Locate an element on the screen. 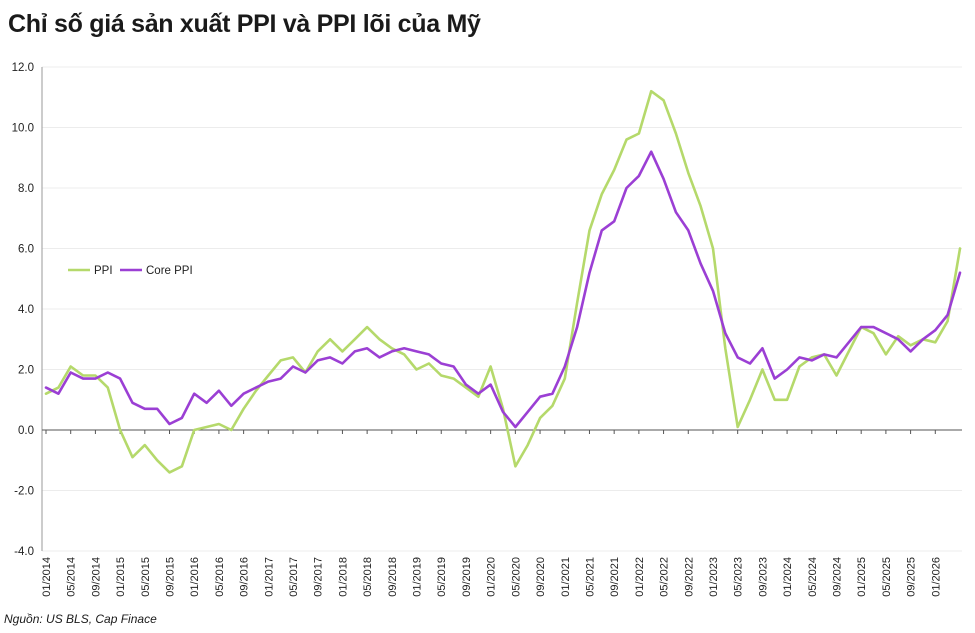 This screenshot has height=633, width=975. x-tick-label: 05/2016 is located at coordinates (220, 577).